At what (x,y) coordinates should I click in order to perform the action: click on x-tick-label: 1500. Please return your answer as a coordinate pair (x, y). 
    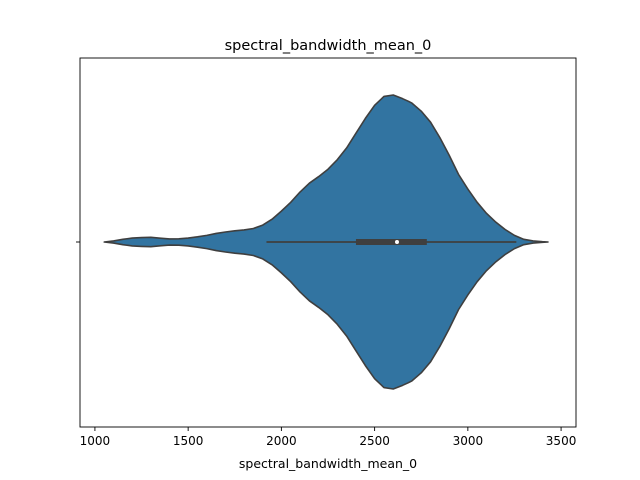
    Looking at the image, I should click on (188, 441).